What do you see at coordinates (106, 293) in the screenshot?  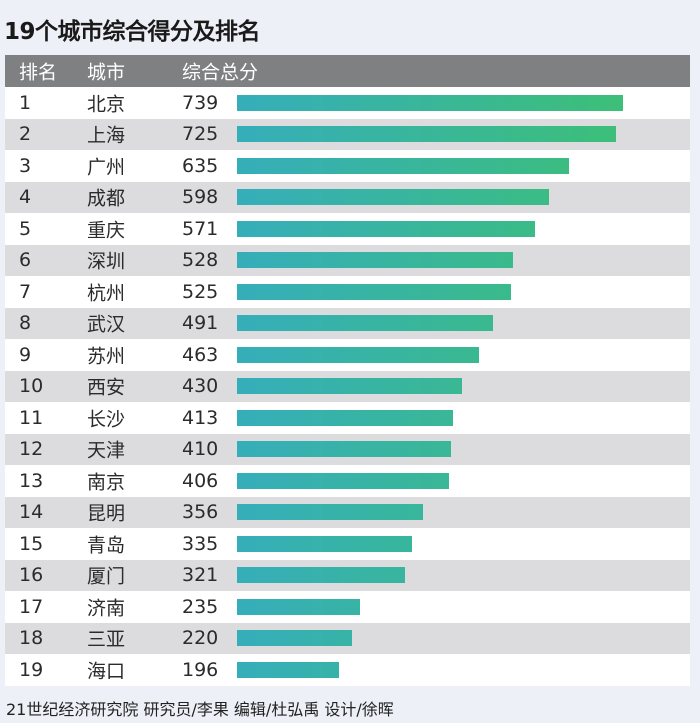 I see `city-label: 杭州` at bounding box center [106, 293].